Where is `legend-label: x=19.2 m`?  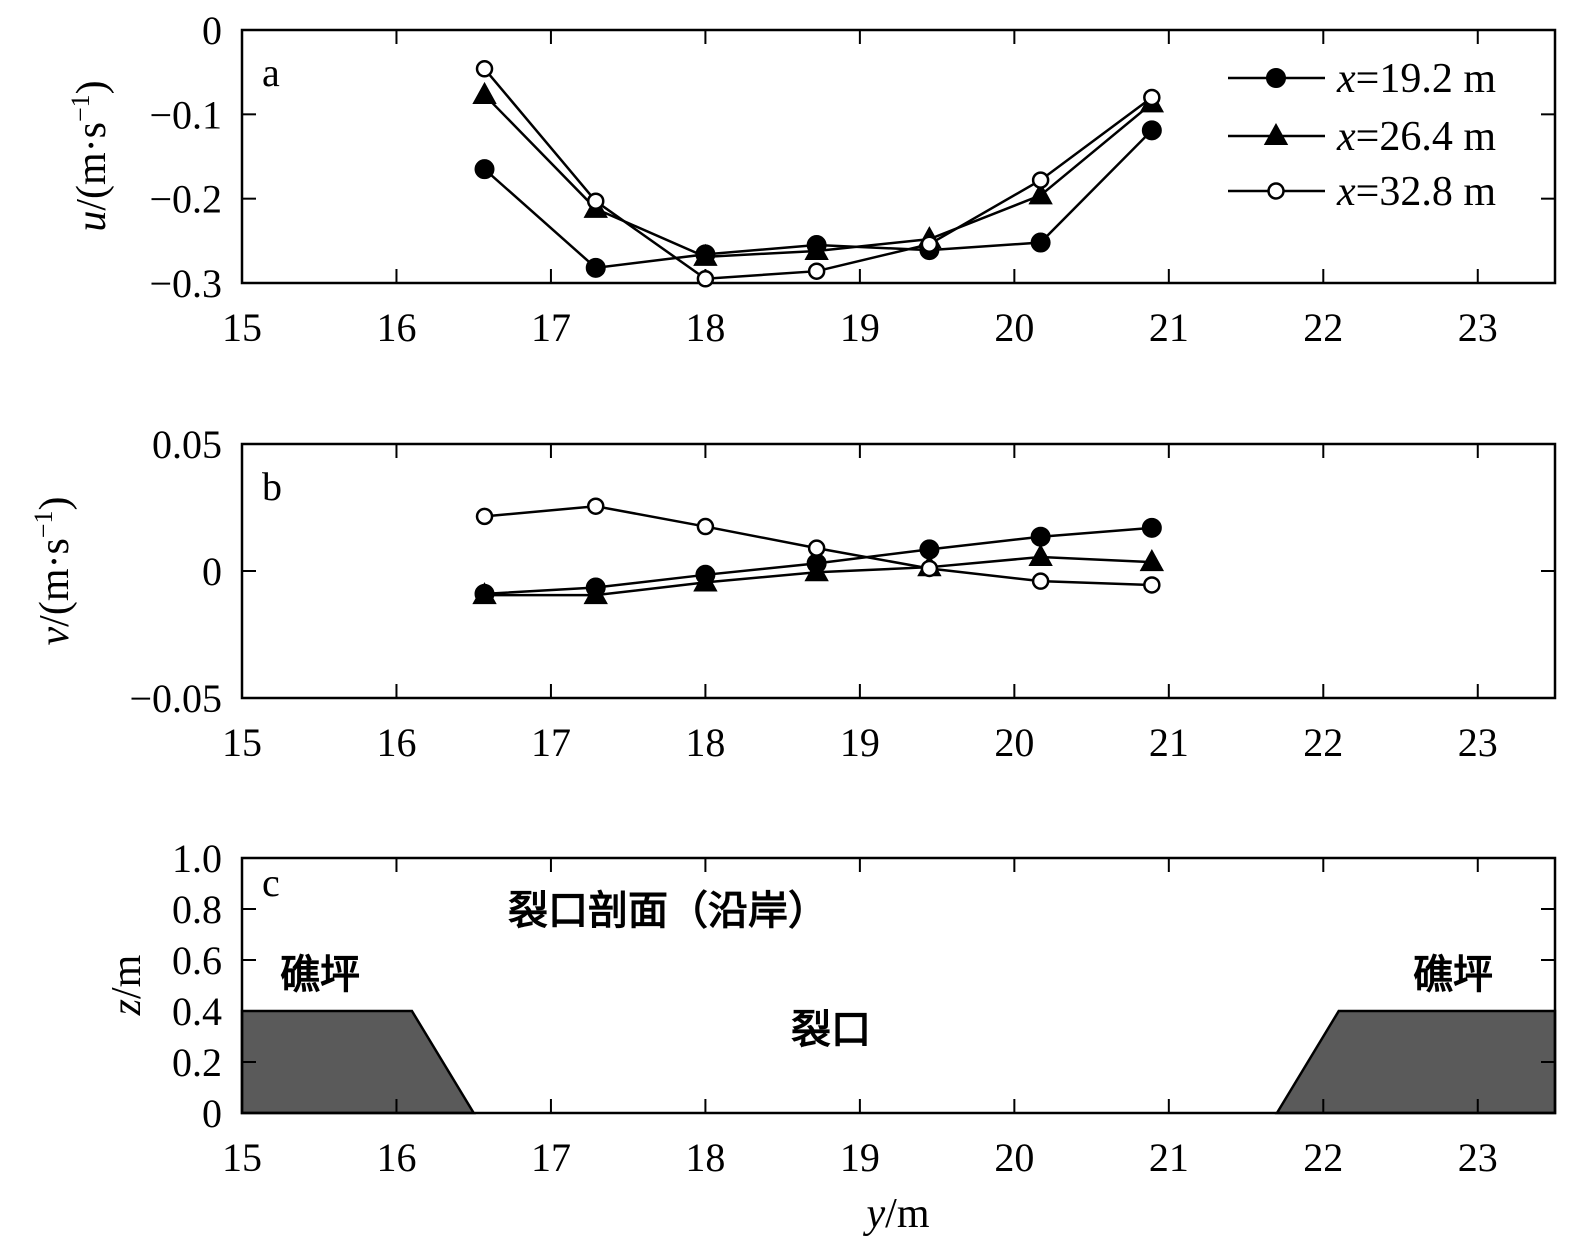
legend-label: x=19.2 m is located at coordinates (1416, 79).